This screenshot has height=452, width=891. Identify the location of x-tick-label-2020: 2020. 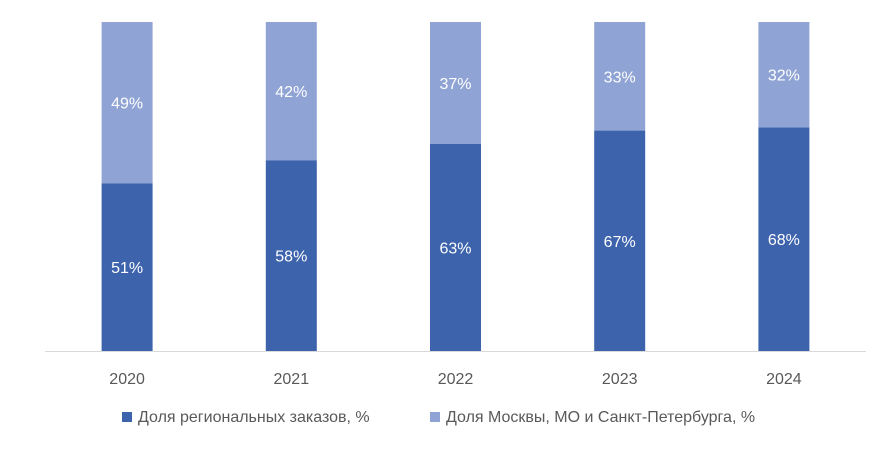
(127, 379).